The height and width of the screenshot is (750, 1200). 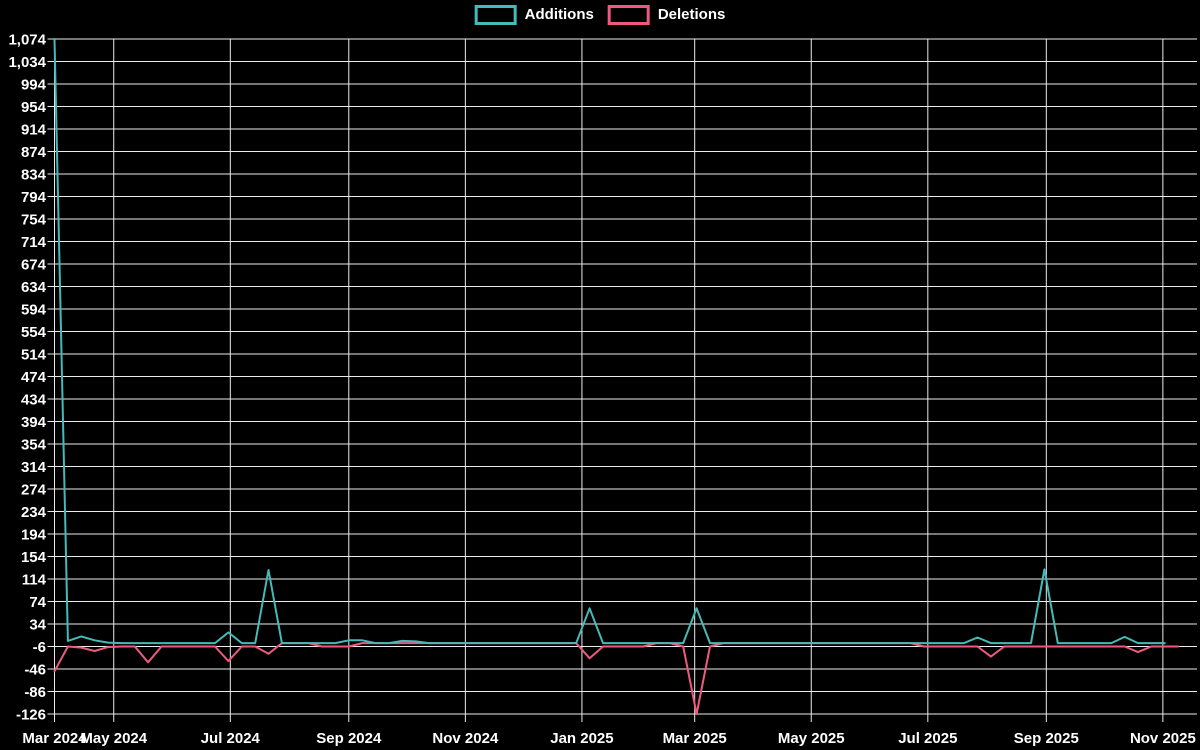 I want to click on x-tick-label: Mar 2024, so click(x=54, y=738).